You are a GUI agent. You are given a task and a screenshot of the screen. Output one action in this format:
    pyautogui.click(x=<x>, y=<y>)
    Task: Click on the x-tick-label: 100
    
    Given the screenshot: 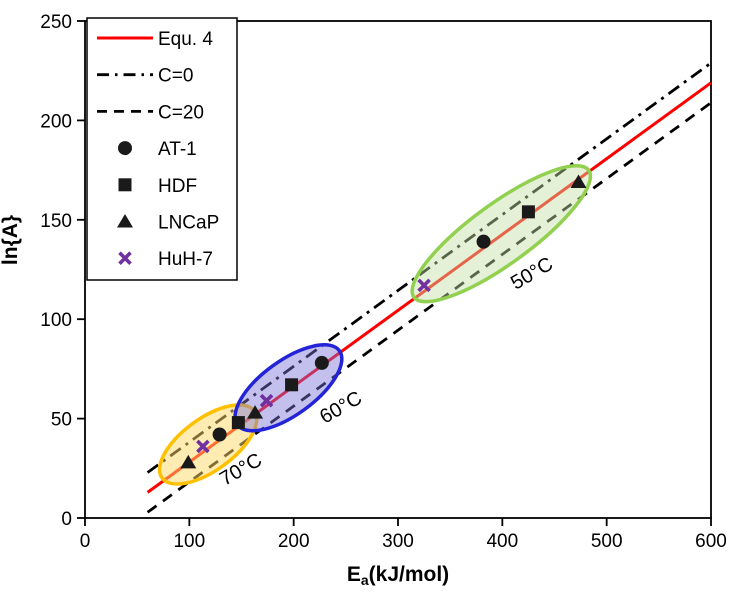 What is the action you would take?
    pyautogui.click(x=189, y=541)
    